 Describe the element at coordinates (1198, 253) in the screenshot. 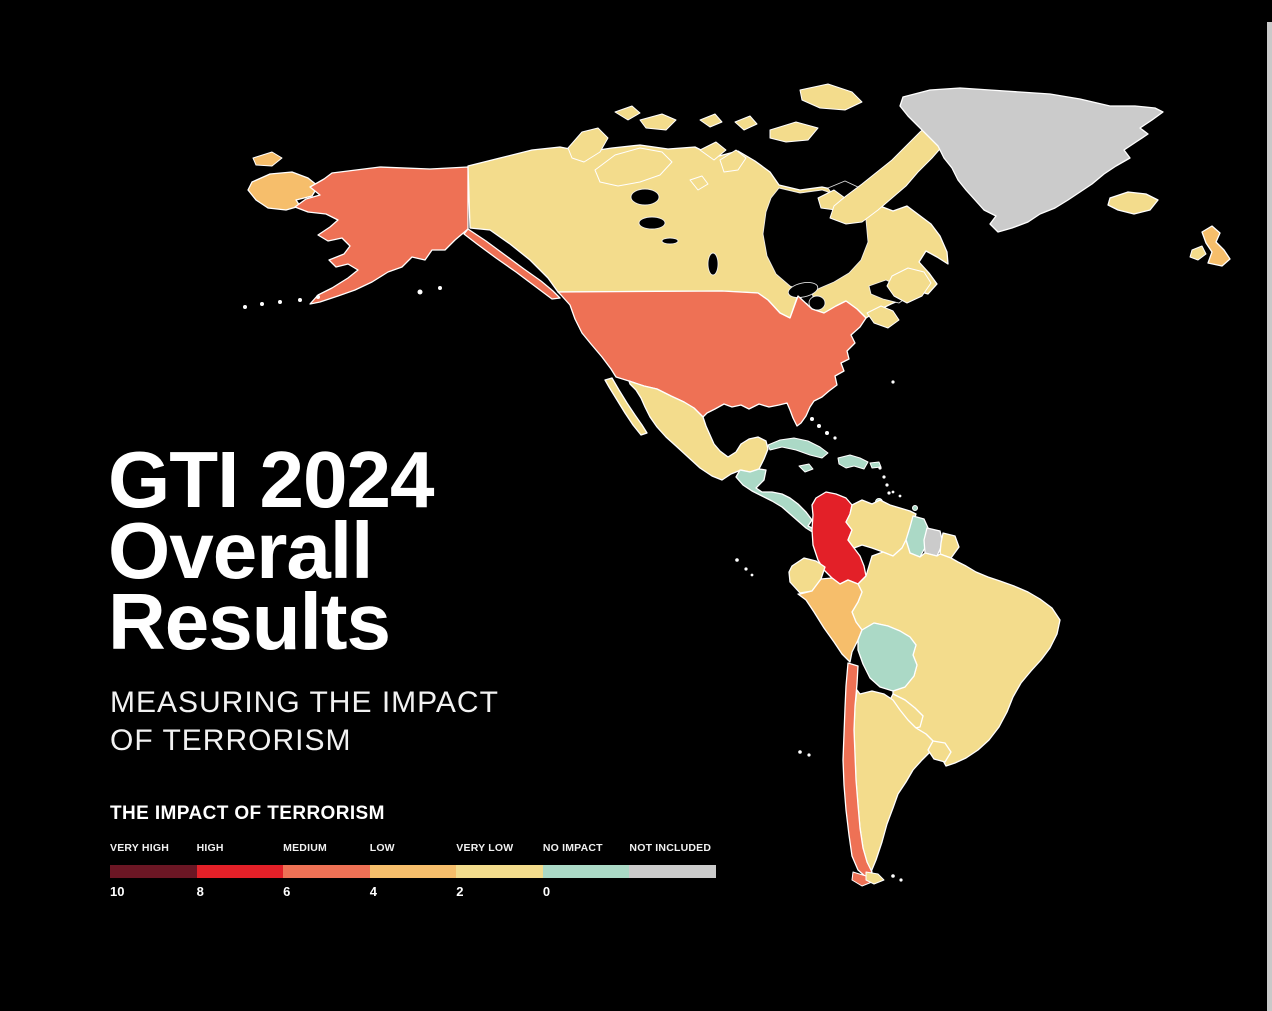

I see `country-ireland` at that location.